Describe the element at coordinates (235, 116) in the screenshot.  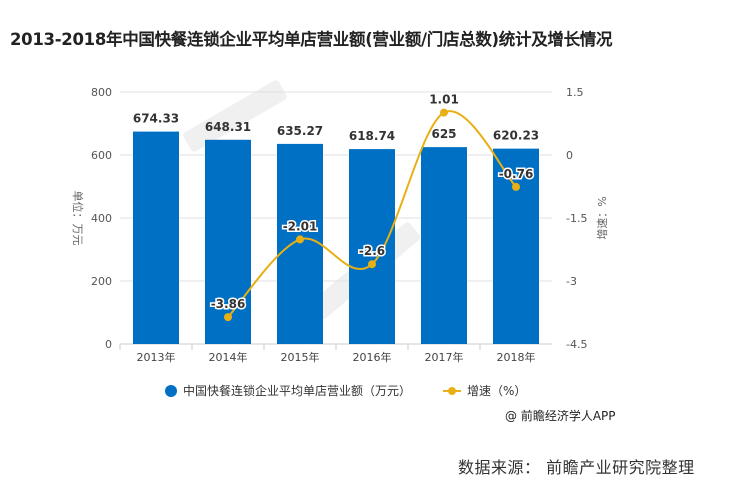
I see `watermark-logo` at that location.